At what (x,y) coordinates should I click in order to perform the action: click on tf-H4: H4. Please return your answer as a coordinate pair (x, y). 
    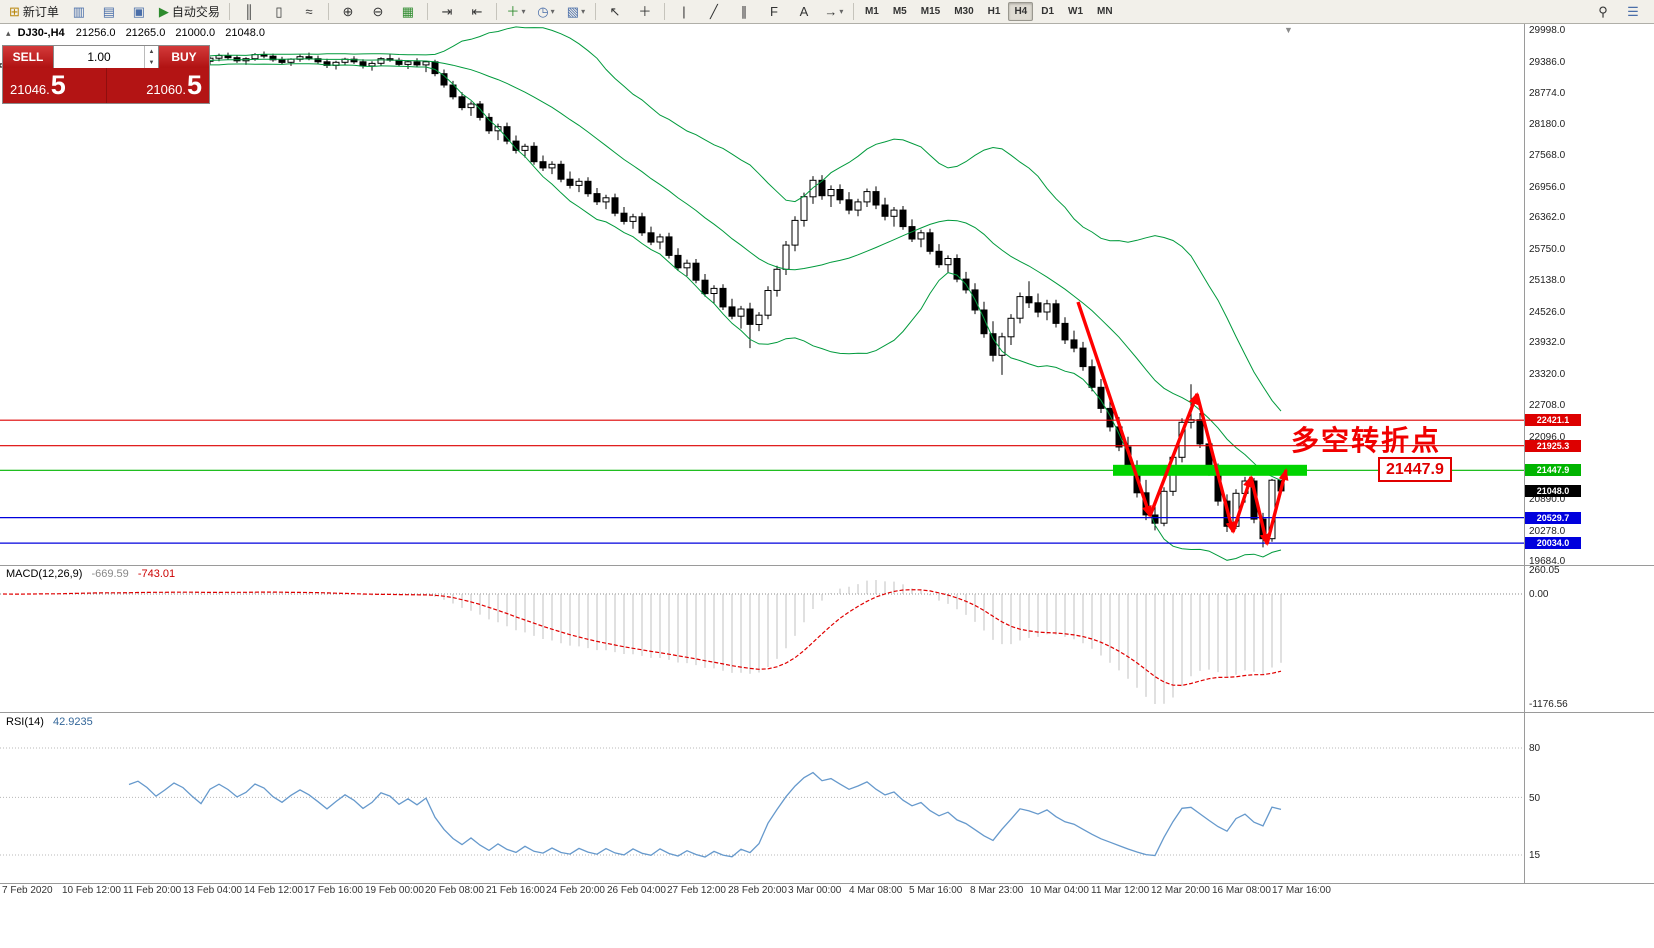
    Looking at the image, I should click on (1021, 11).